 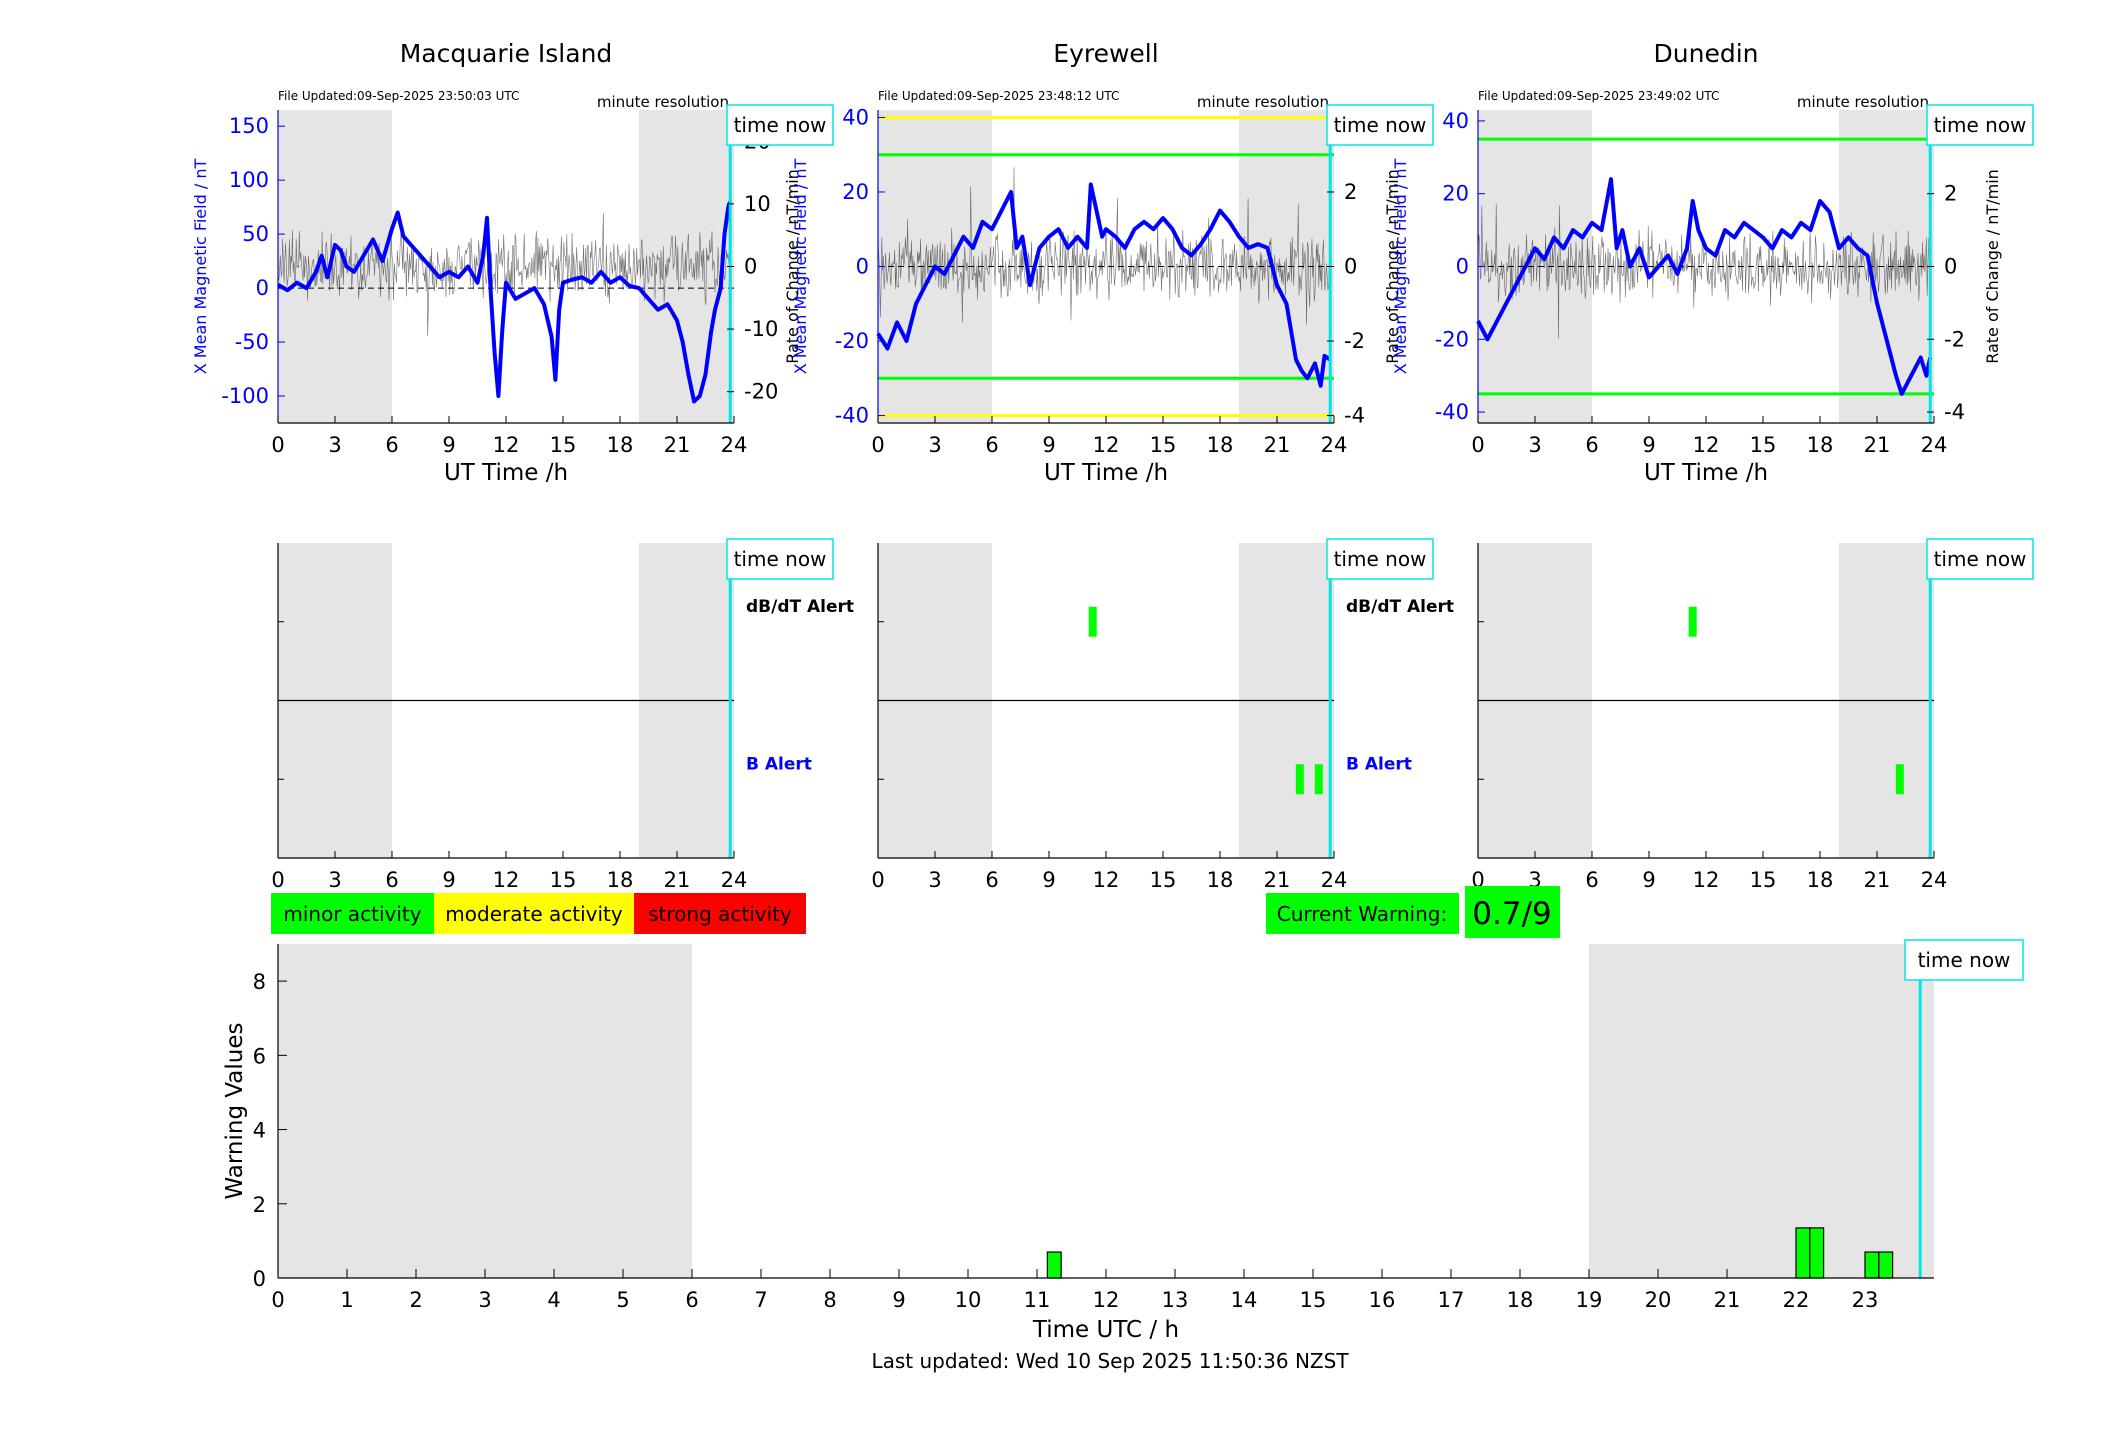 What do you see at coordinates (1820, 445) in the screenshot?
I see `dunedin-x-tick-label: 18` at bounding box center [1820, 445].